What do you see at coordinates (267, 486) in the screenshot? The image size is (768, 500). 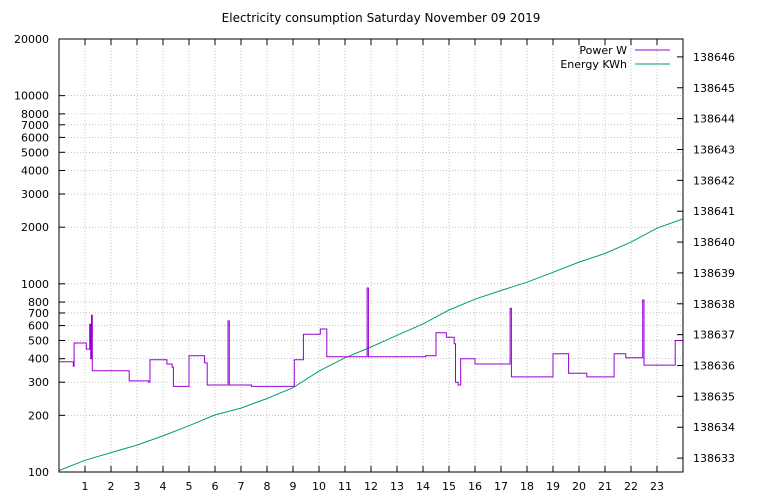 I see `x-tick-label: 8` at bounding box center [267, 486].